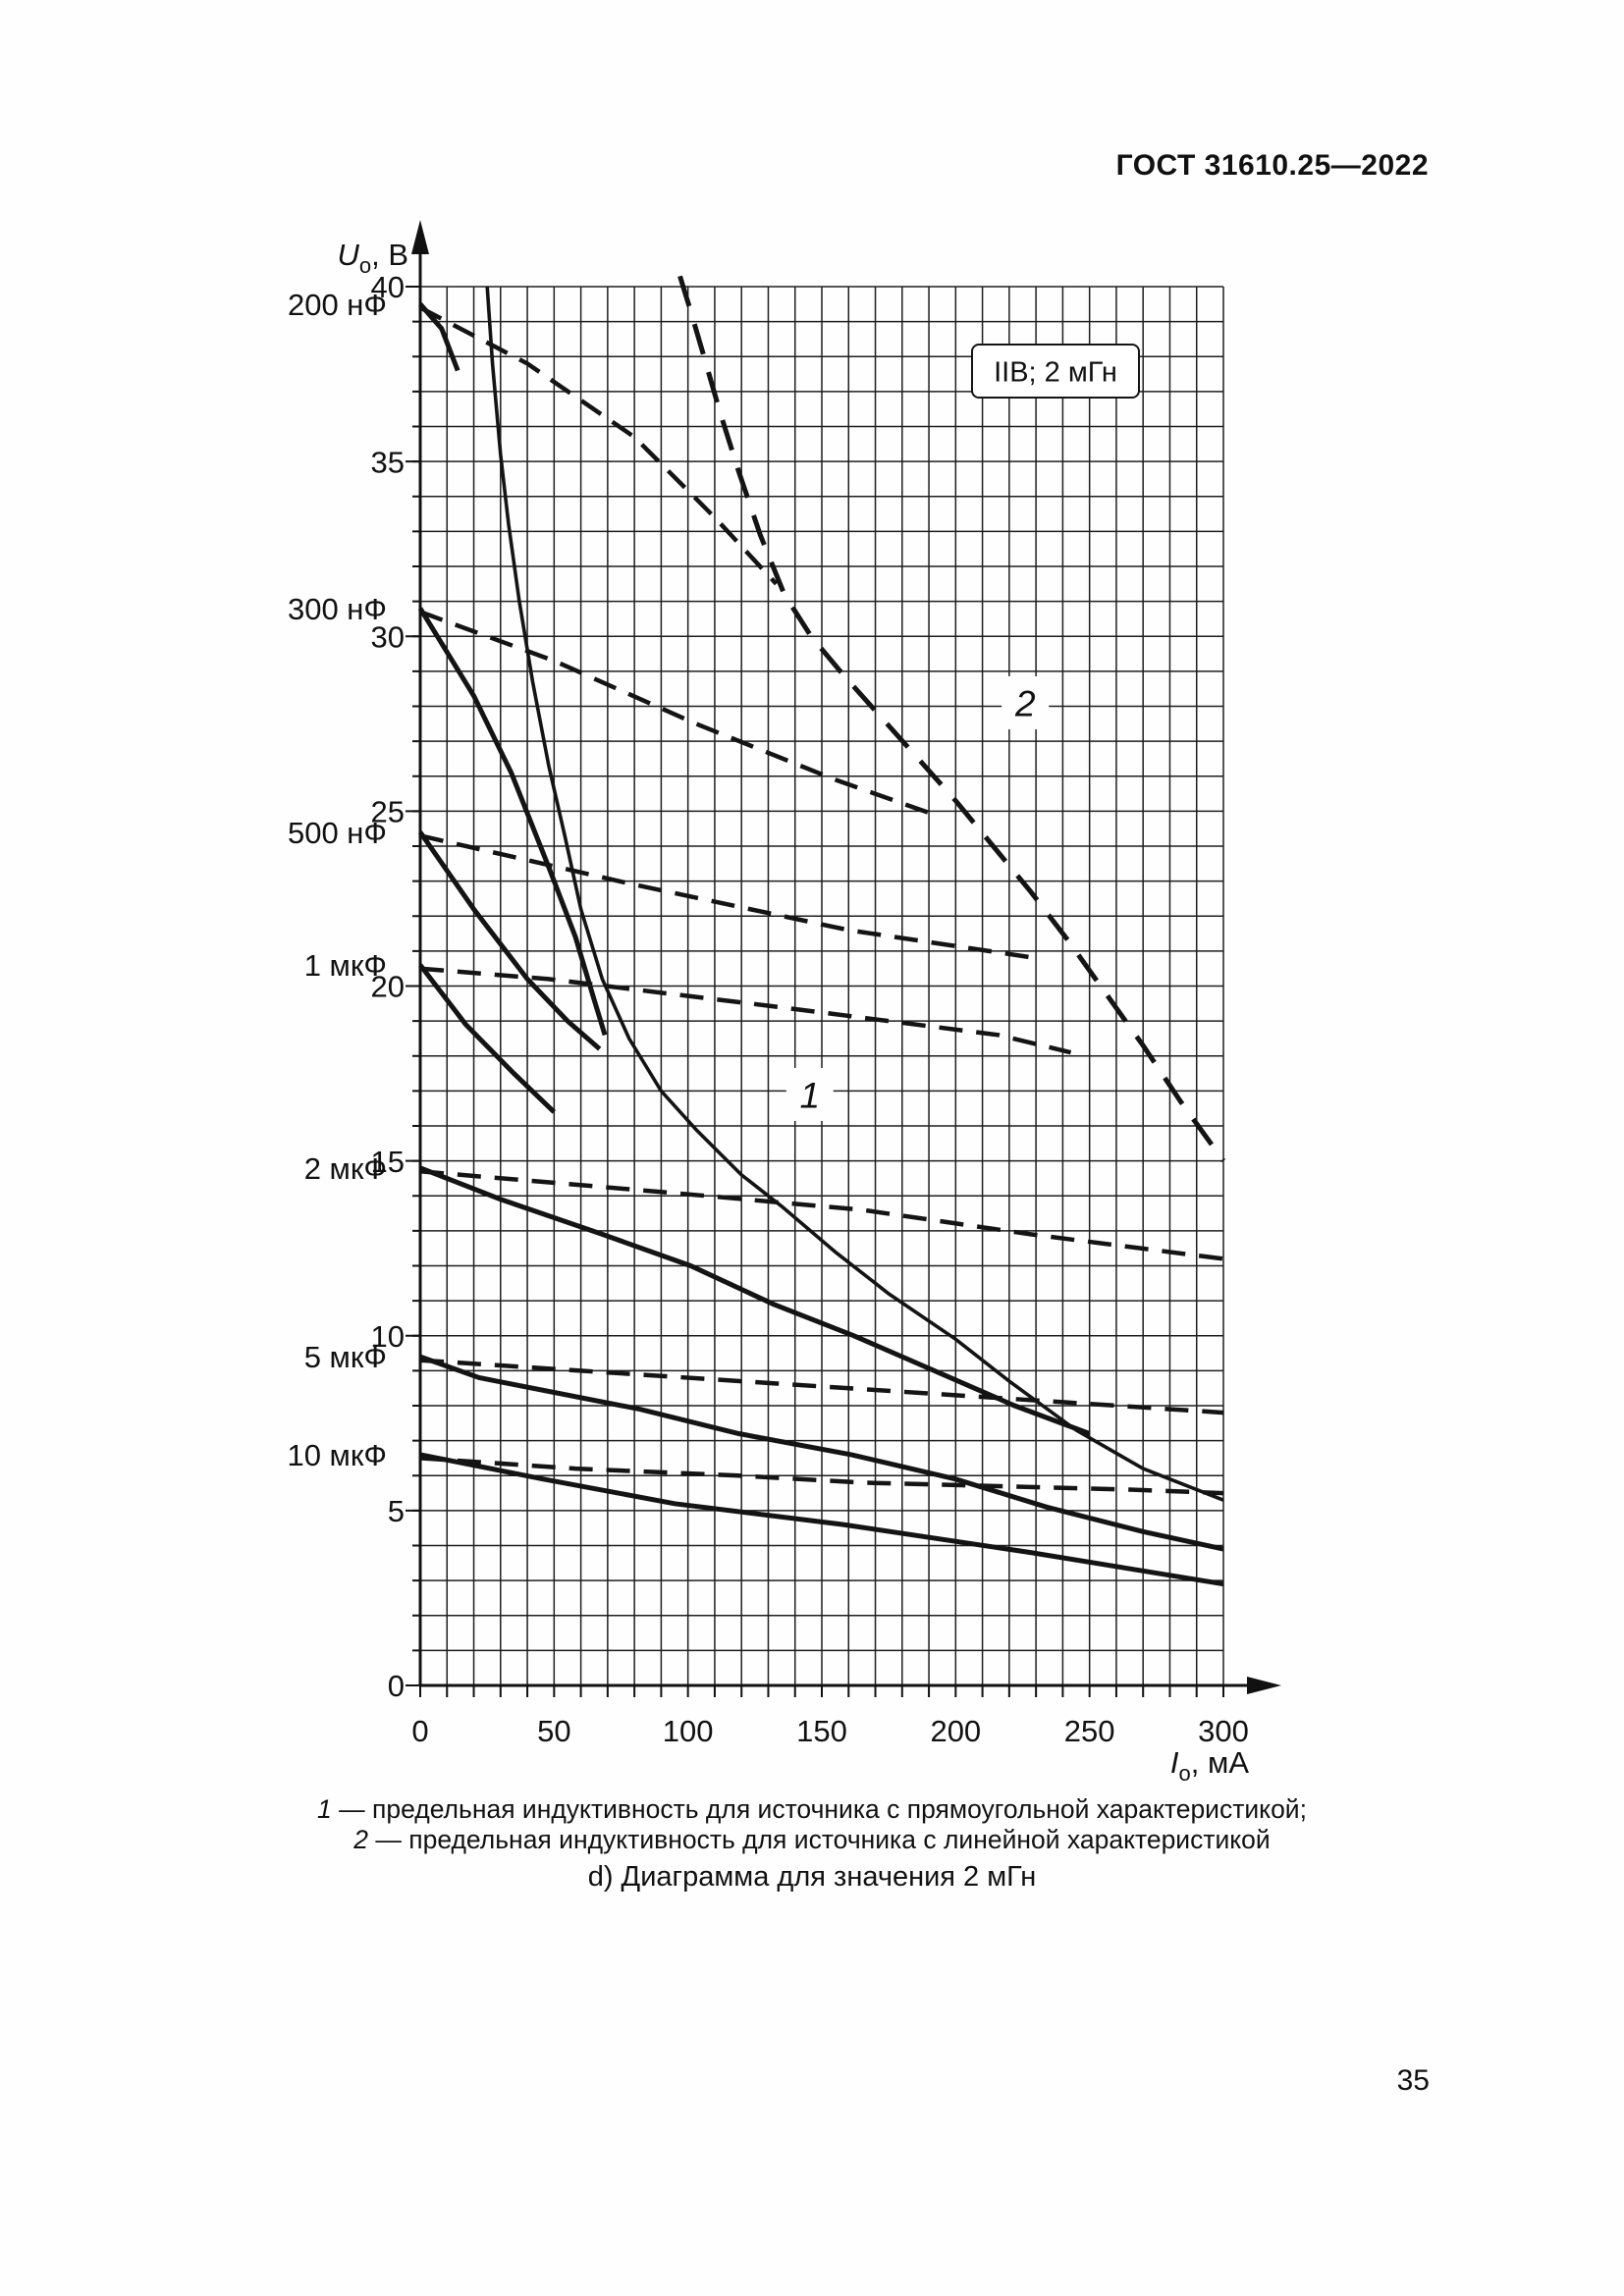  I want to click on curve-label-2: 2, so click(1025, 702).